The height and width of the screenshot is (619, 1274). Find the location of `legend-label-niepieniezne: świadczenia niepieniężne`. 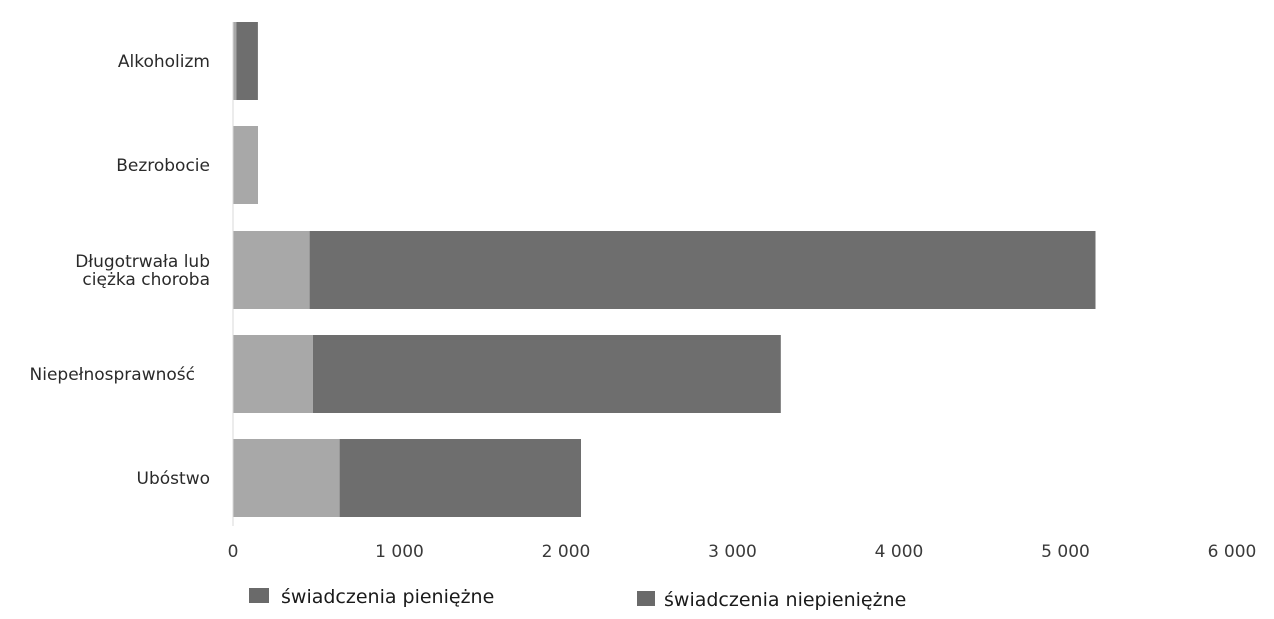

legend-label-niepieniezne: świadczenia niepieniężne is located at coordinates (785, 600).